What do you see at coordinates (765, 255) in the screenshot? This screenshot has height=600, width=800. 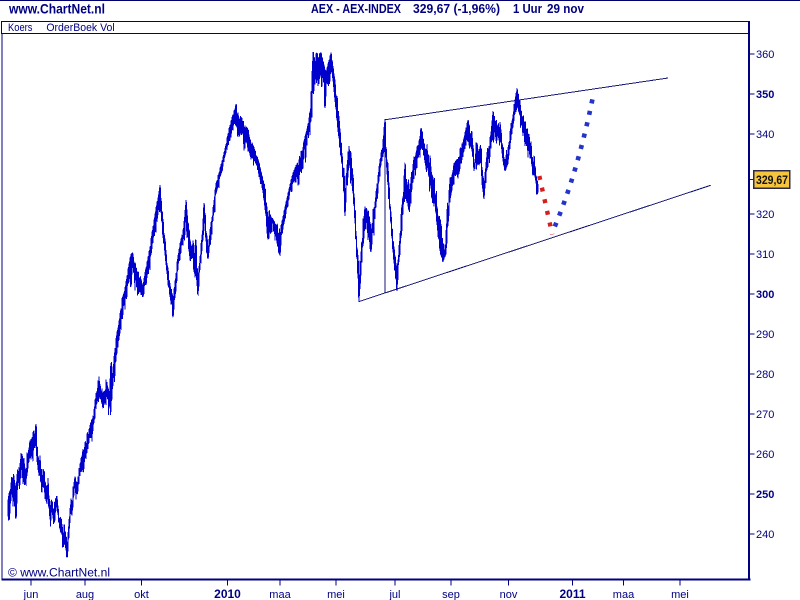 I see `svg-text: 310` at bounding box center [765, 255].